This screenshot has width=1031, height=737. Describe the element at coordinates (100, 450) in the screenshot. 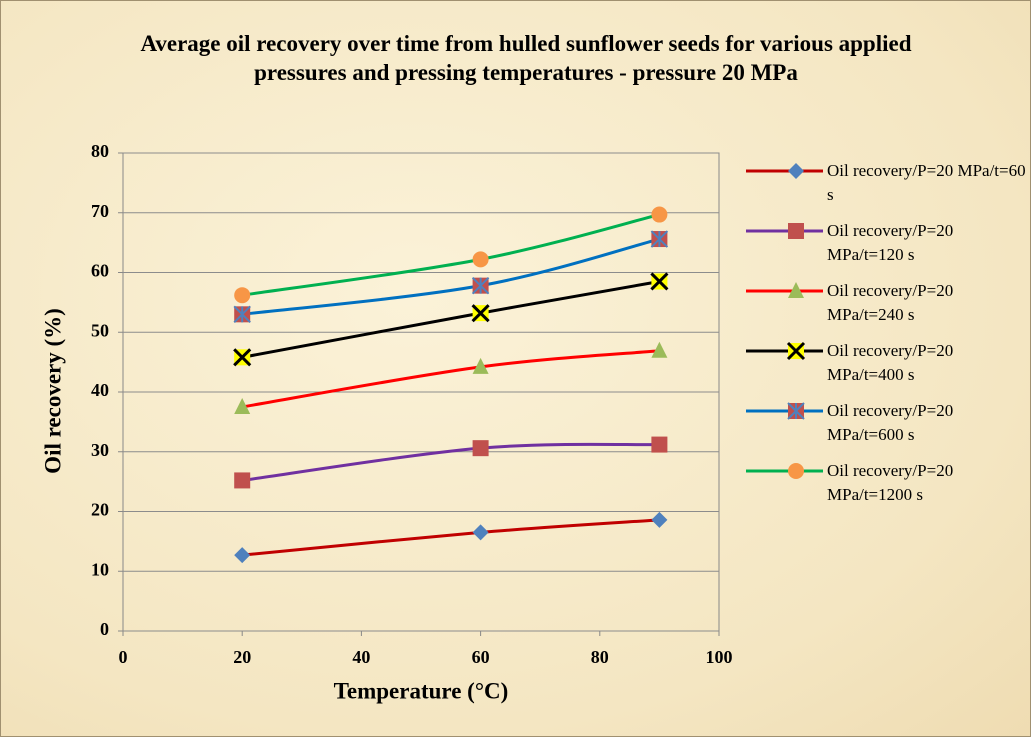

I see `y-tick-label: 30` at that location.